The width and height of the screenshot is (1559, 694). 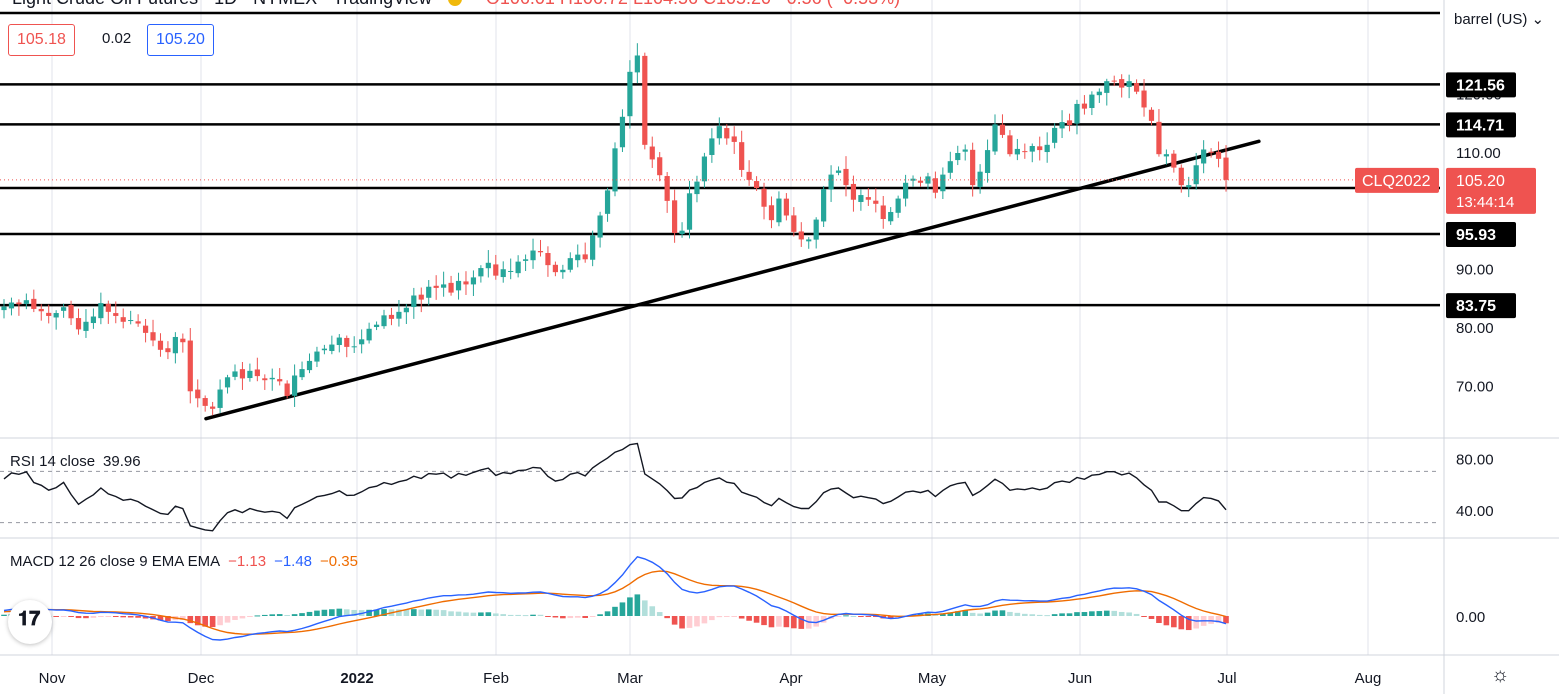 I want to click on last-price-tag, so click(x=1491, y=190).